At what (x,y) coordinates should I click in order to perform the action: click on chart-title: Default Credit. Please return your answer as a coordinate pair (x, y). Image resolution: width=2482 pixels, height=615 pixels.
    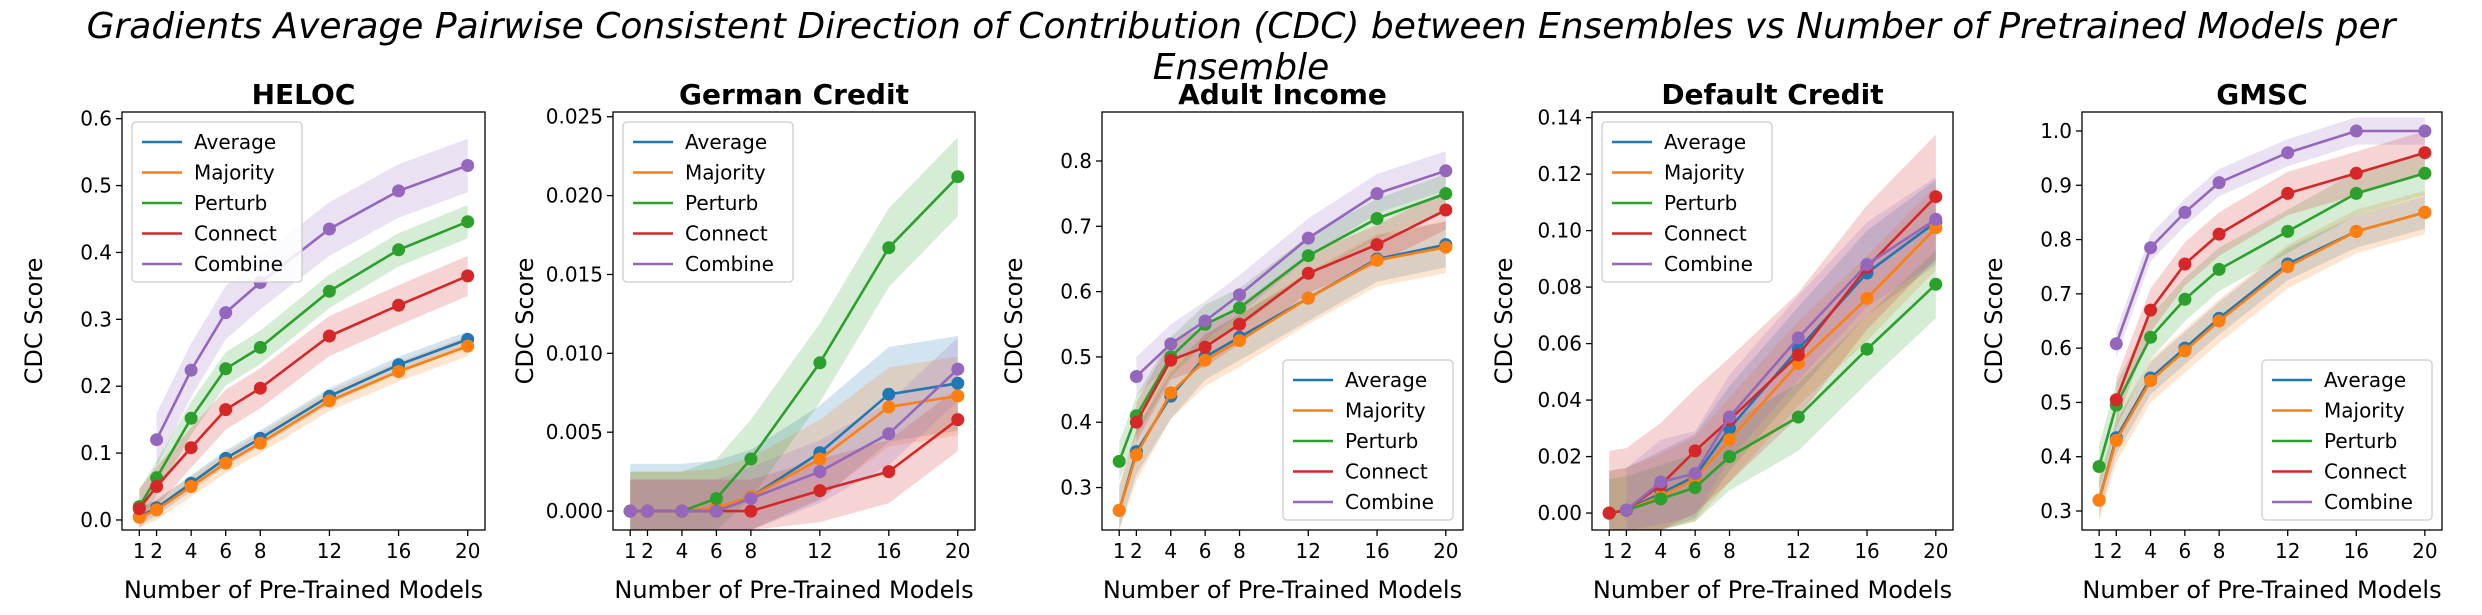
    Looking at the image, I should click on (1772, 94).